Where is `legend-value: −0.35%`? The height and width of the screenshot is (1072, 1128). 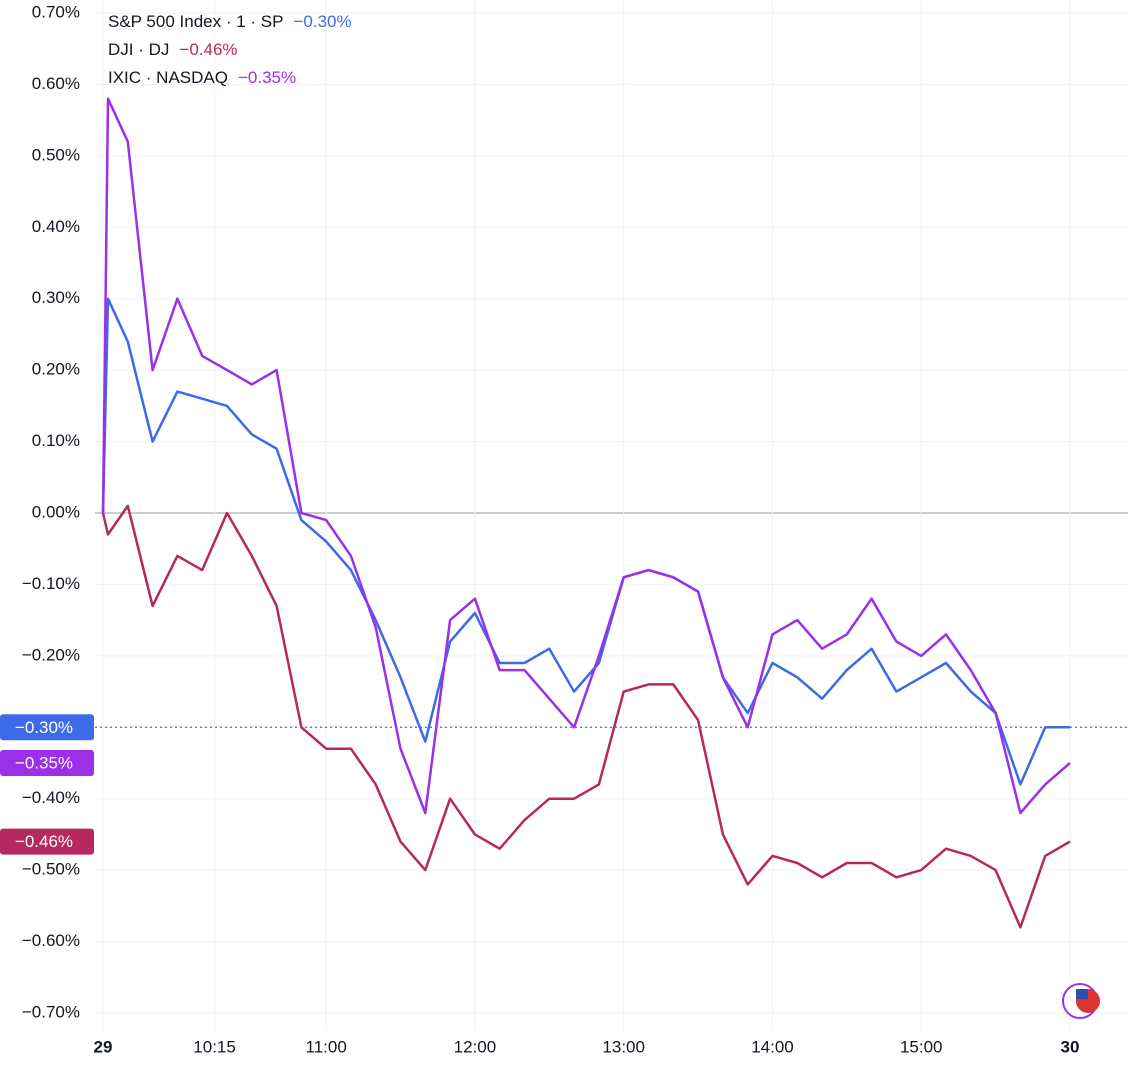
legend-value: −0.35% is located at coordinates (267, 77).